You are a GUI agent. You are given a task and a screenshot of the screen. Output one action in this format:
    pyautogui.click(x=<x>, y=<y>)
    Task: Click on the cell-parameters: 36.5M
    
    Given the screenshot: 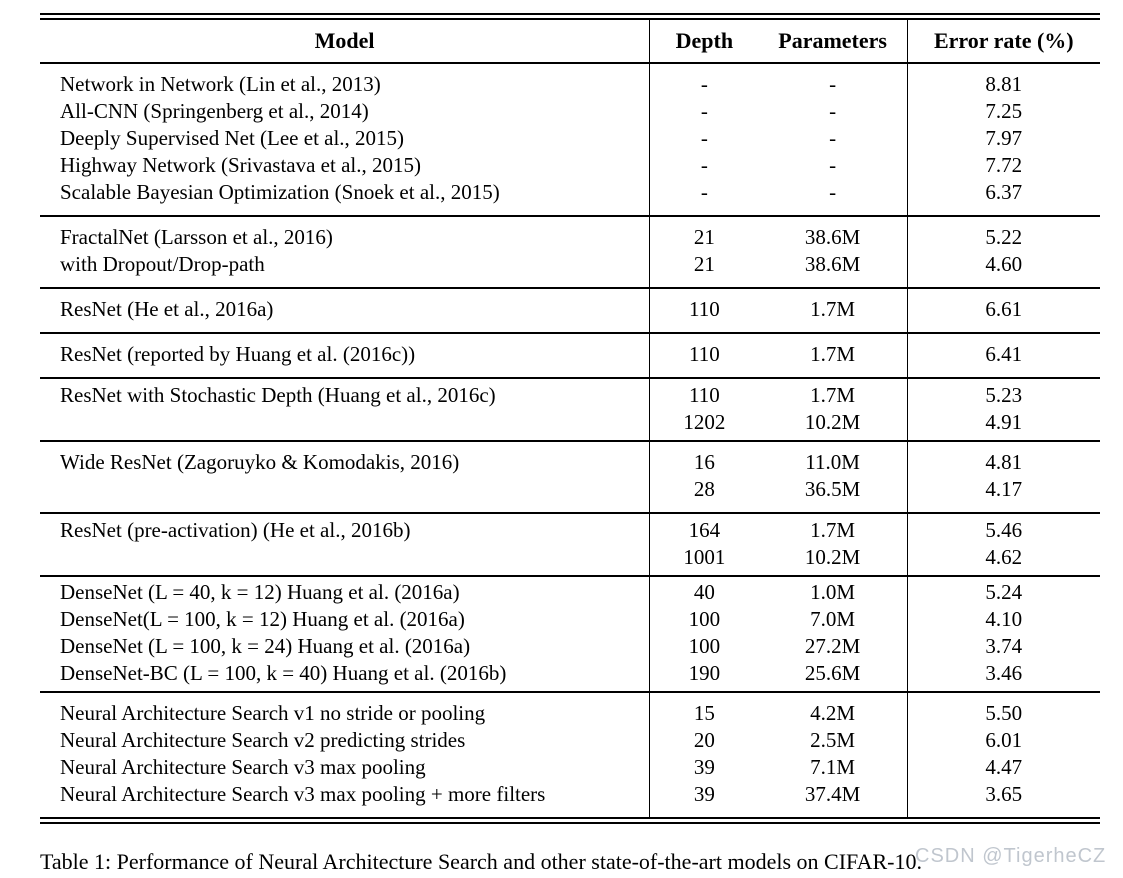 What is the action you would take?
    pyautogui.click(x=832, y=489)
    